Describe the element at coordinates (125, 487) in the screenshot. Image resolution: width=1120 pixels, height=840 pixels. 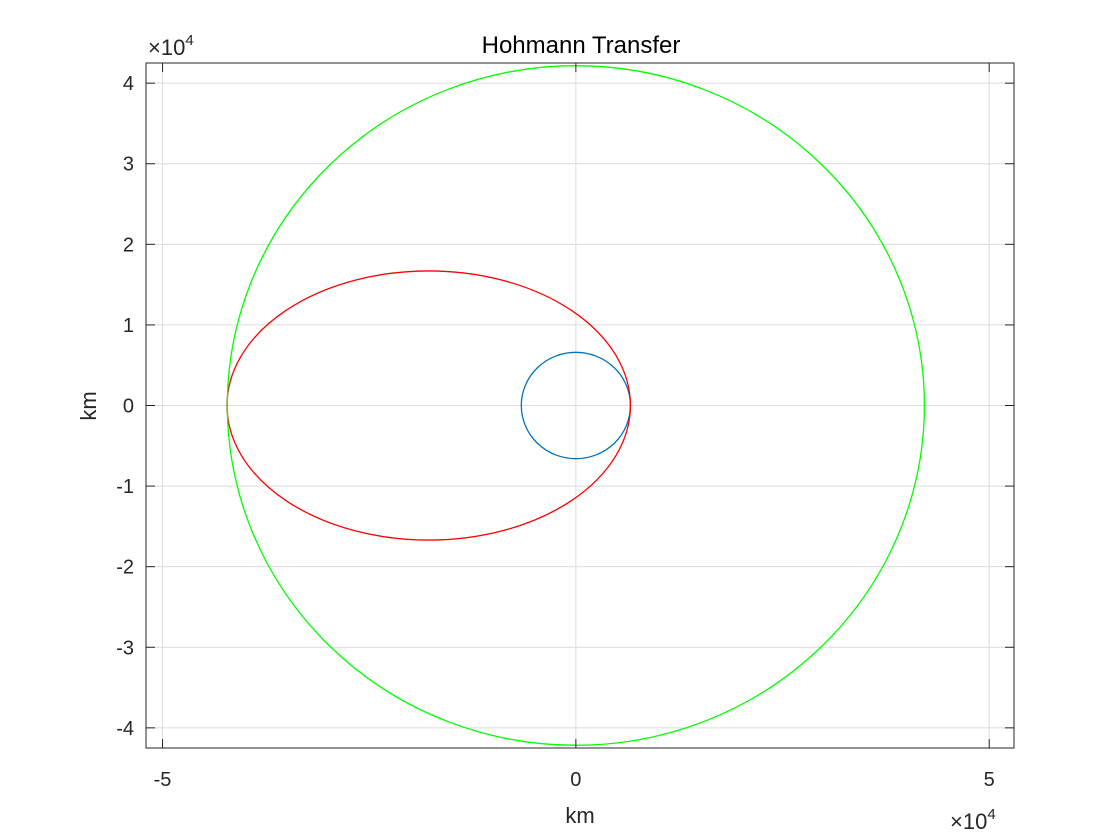
I see `y-tick-label: -1` at that location.